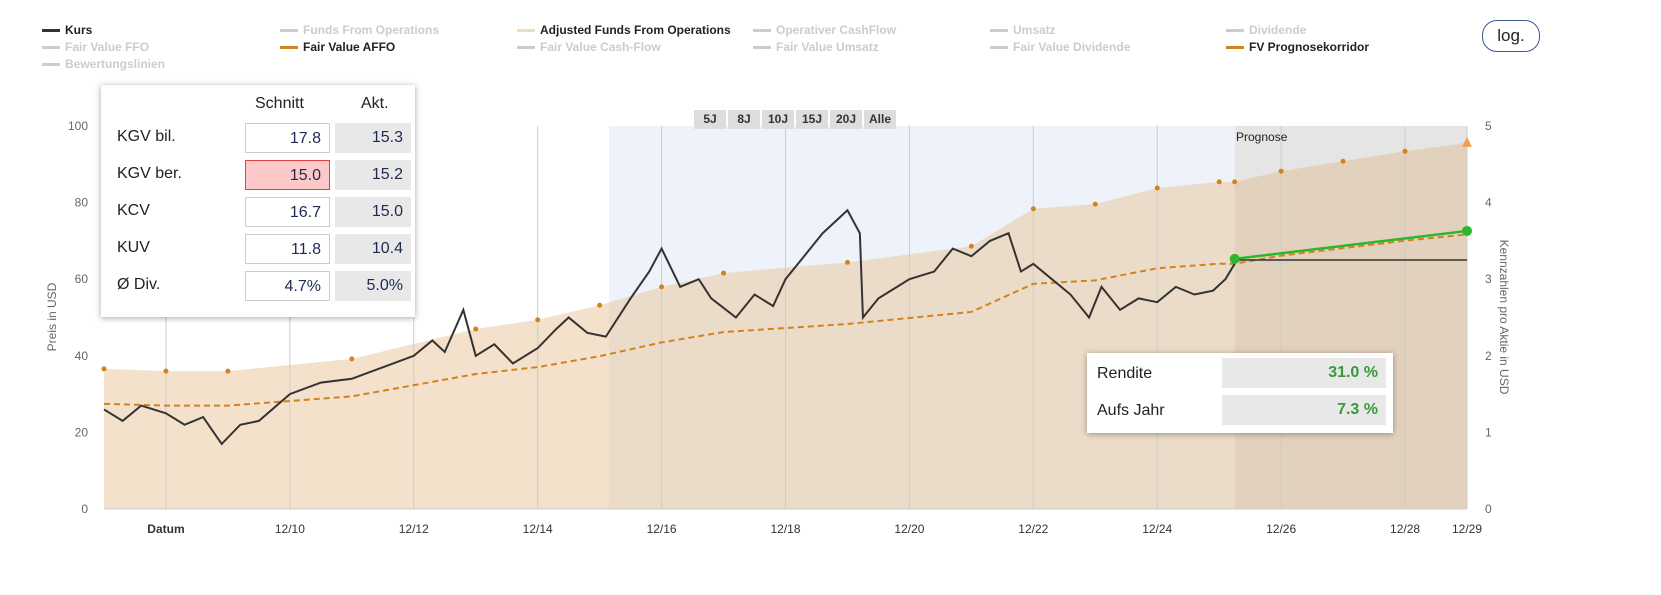 This screenshot has width=1661, height=595. What do you see at coordinates (846, 119) in the screenshot?
I see `range-button-20j: 20J` at bounding box center [846, 119].